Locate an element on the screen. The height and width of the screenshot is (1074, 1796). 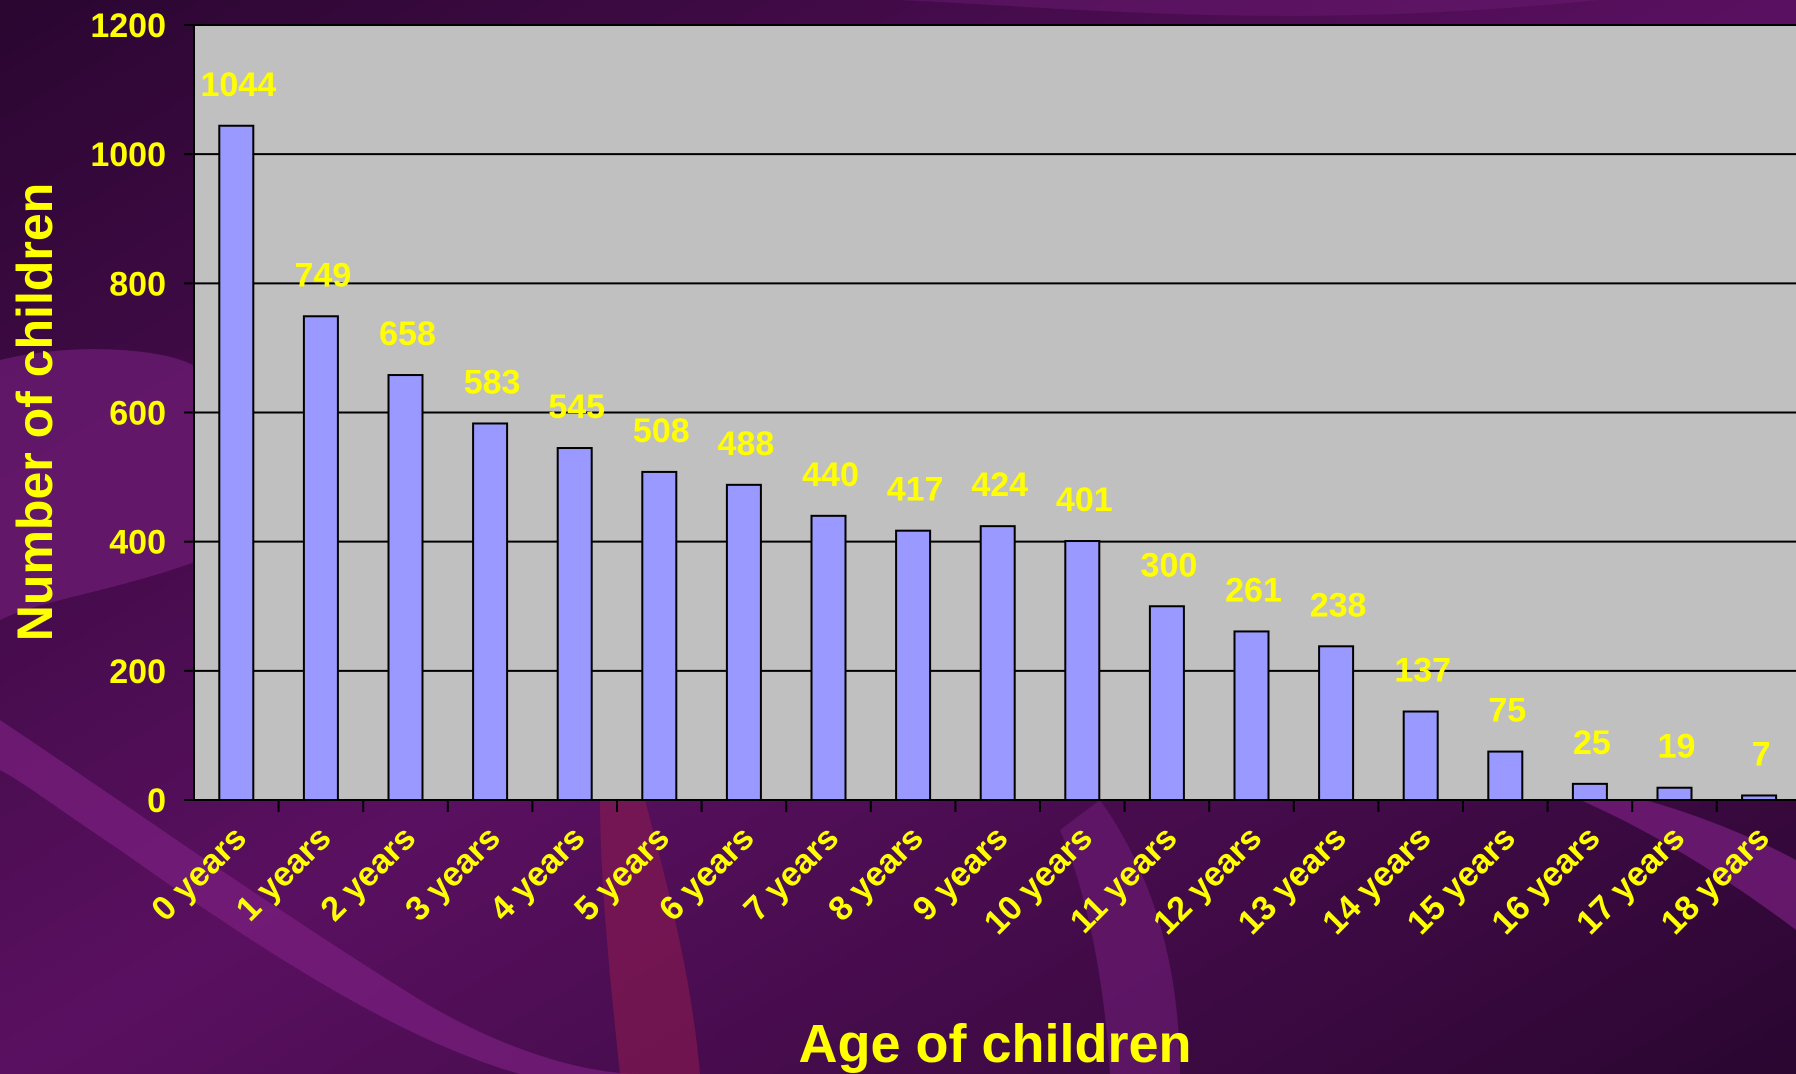
bar-data-label: 300 is located at coordinates (1169, 565).